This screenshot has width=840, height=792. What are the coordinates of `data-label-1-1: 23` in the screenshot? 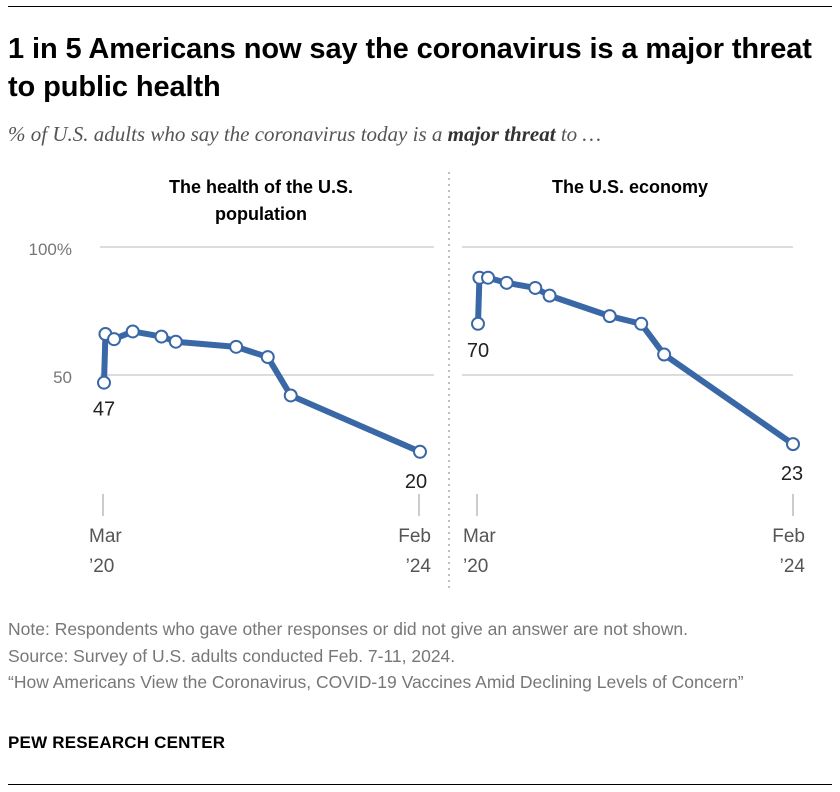 It's located at (792, 474).